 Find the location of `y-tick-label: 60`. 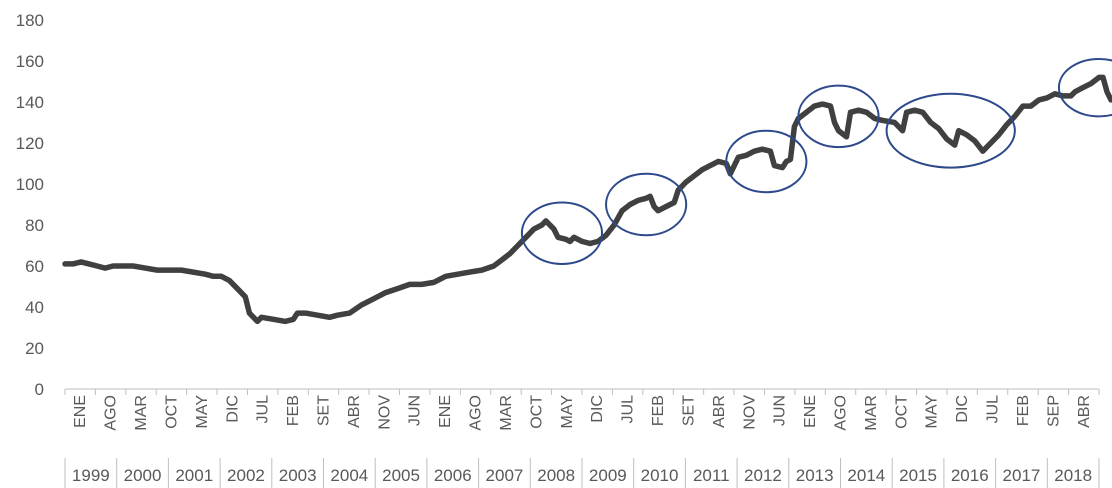

y-tick-label: 60 is located at coordinates (34, 266).